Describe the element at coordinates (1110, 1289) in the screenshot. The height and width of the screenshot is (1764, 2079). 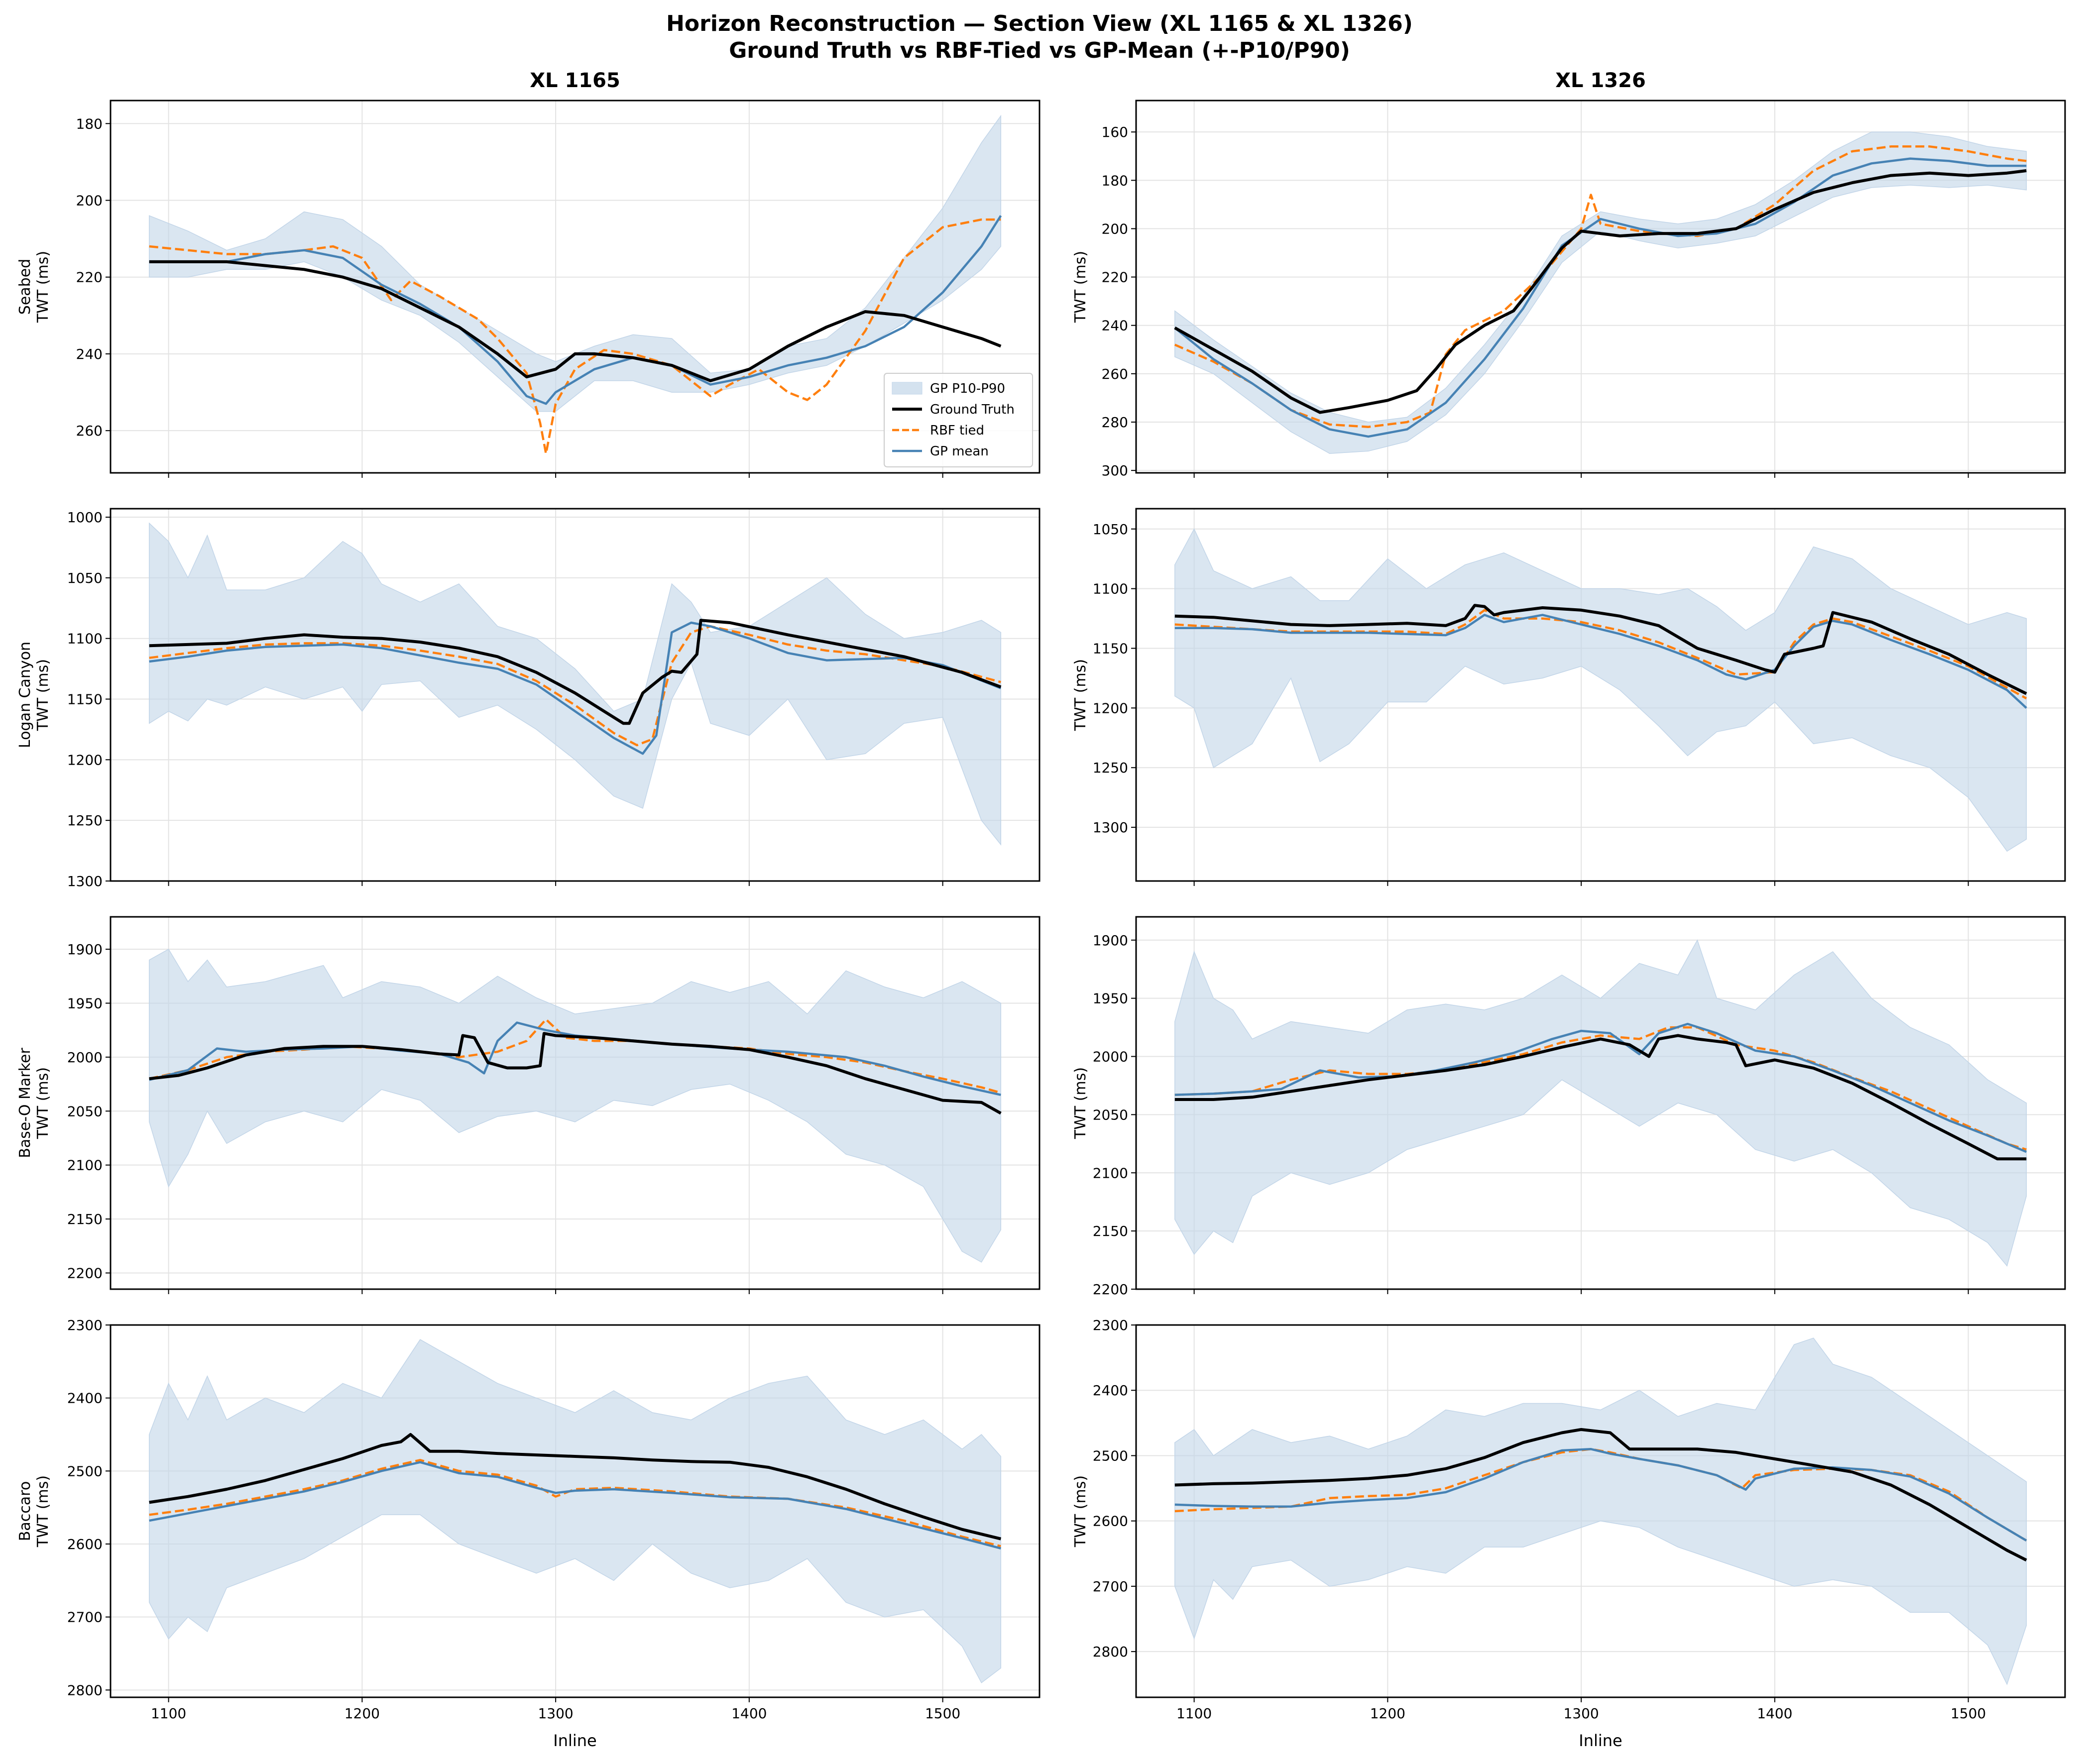
I see `y-tick-label: 2200` at that location.